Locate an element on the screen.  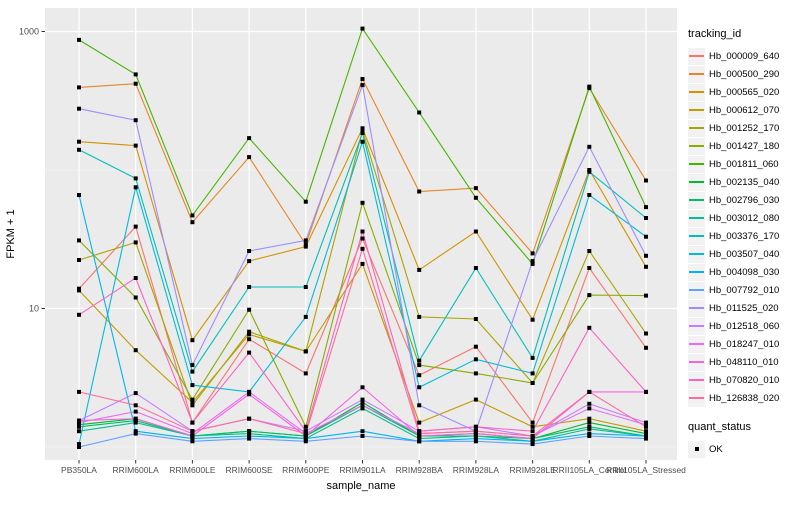
x-tick-label: RRIM600SE is located at coordinates (249, 470).